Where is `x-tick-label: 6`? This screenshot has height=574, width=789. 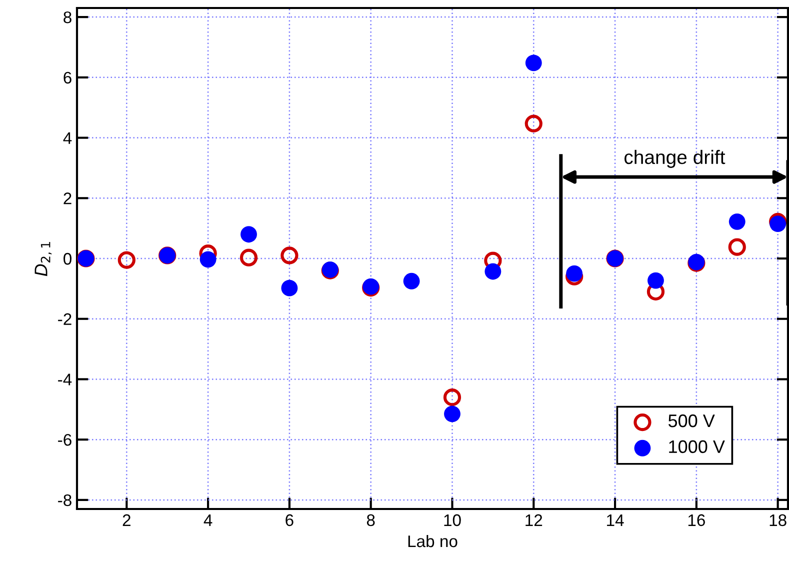 x-tick-label: 6 is located at coordinates (290, 520).